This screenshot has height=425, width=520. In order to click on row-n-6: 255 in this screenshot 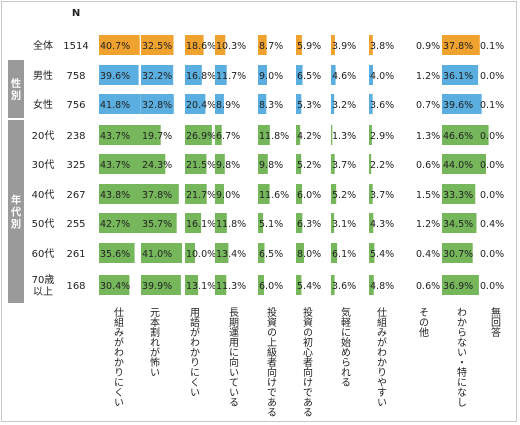, I will do `click(75, 224)`.